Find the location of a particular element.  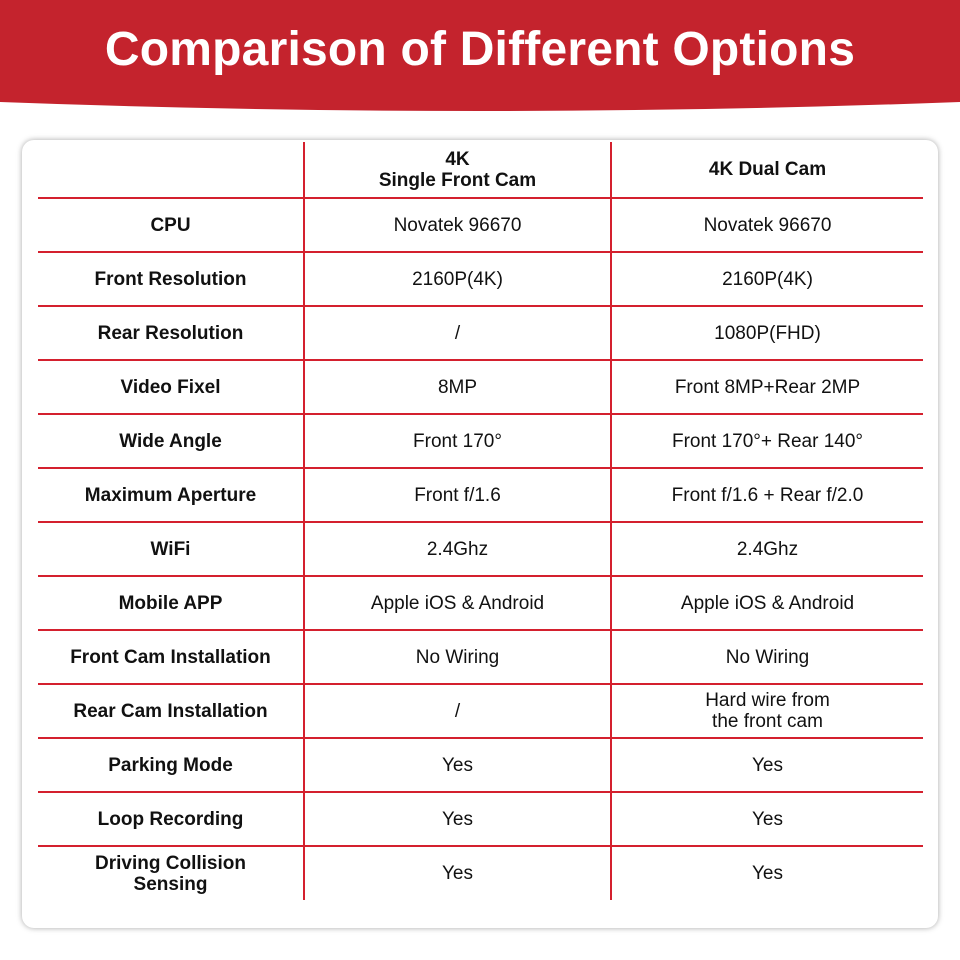

row-label: Maximum Aperture is located at coordinates (171, 495).